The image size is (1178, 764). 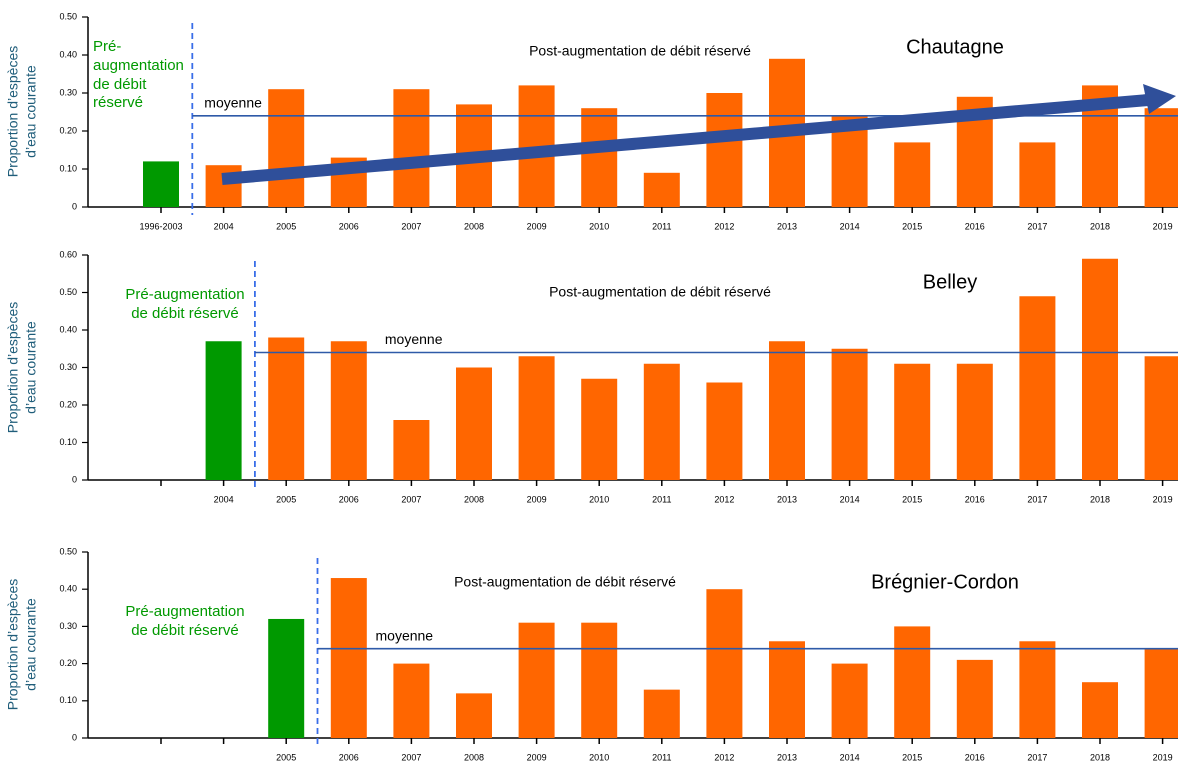 I want to click on panel-title: Brégnier-Cordon, so click(x=945, y=582).